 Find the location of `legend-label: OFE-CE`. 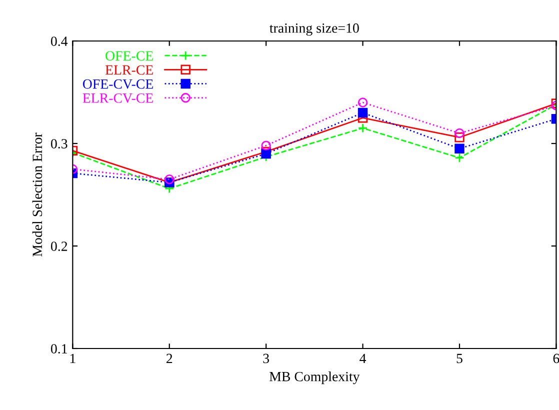

legend-label: OFE-CE is located at coordinates (129, 56).